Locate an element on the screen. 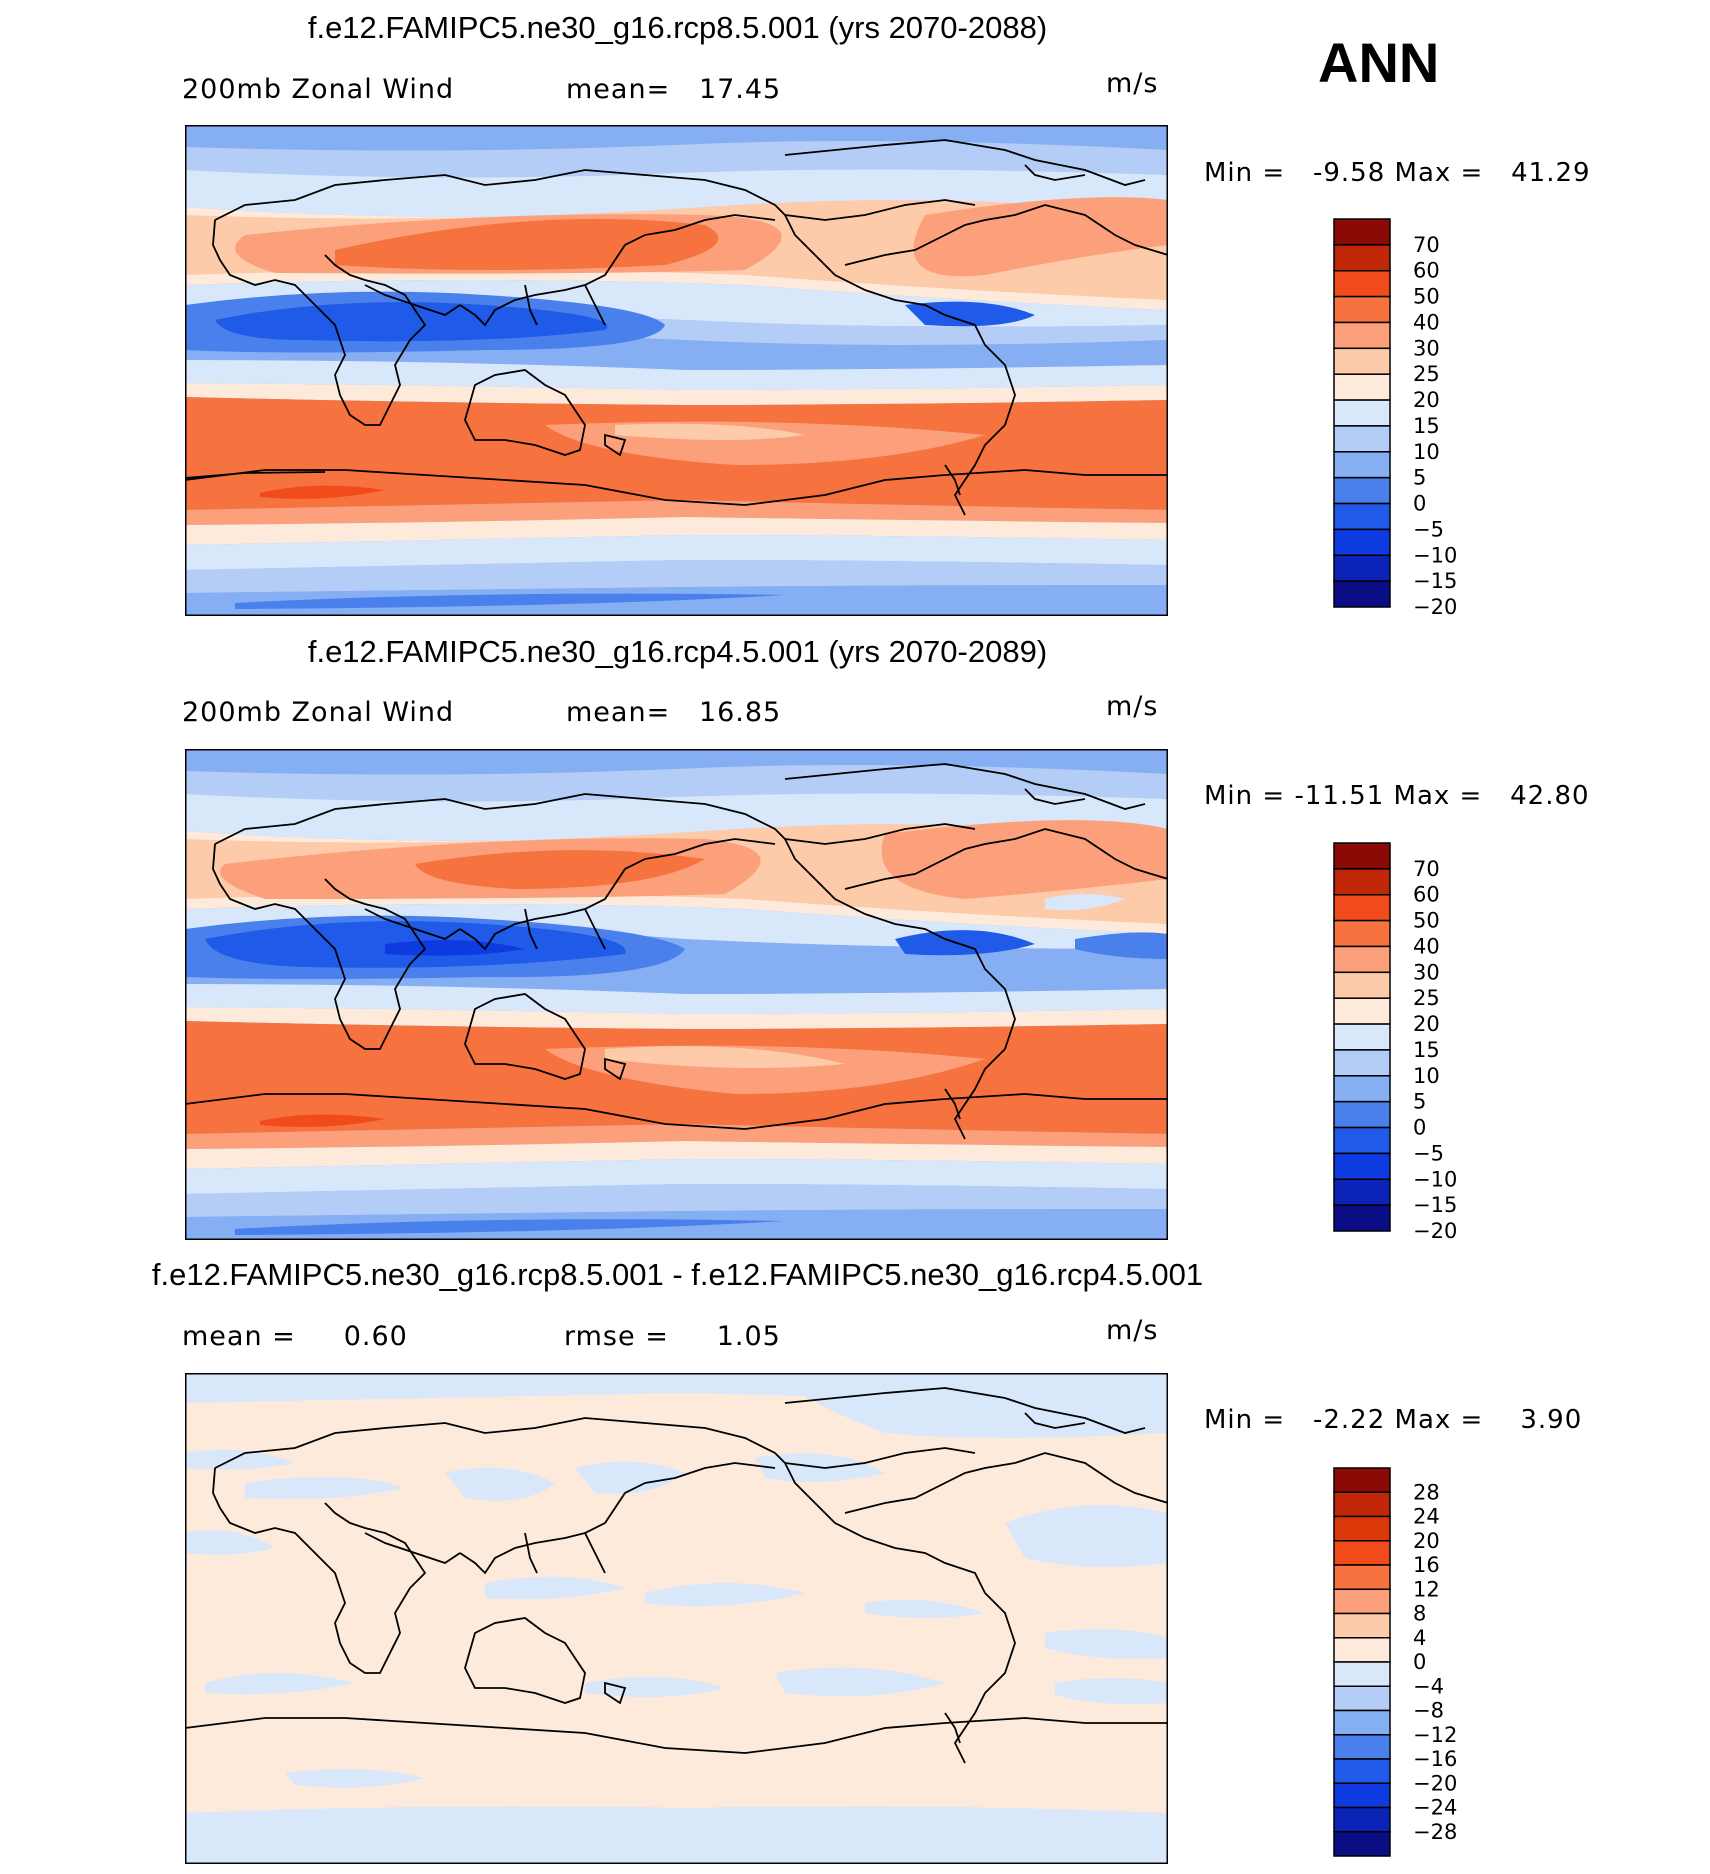  panel-3-rmse-label: rmse = 1.05 is located at coordinates (672, 1336).